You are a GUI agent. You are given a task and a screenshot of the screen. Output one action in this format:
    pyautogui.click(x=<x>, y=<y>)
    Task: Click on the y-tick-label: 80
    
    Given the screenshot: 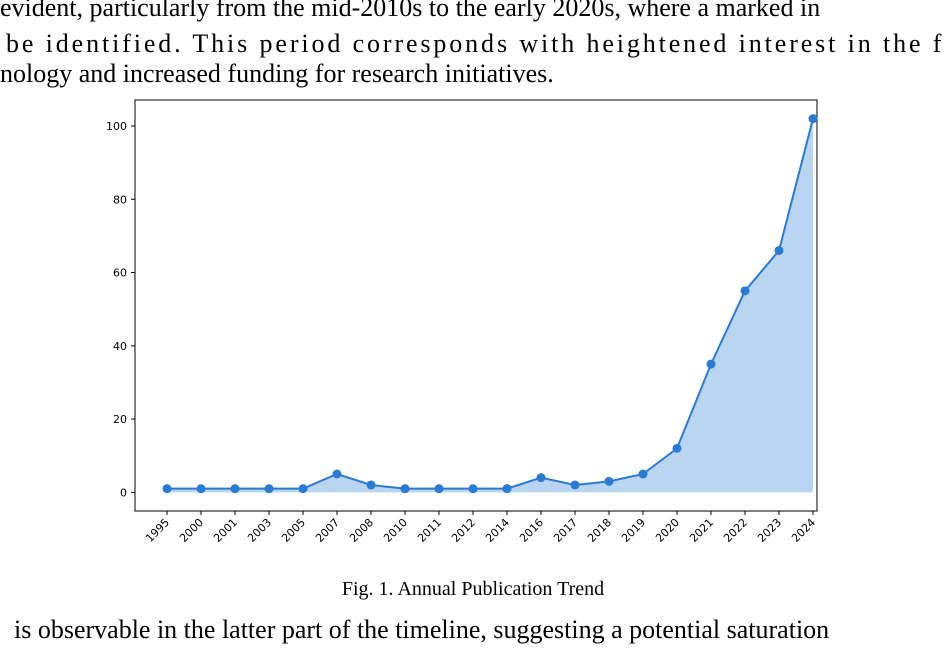 What is the action you would take?
    pyautogui.click(x=120, y=199)
    